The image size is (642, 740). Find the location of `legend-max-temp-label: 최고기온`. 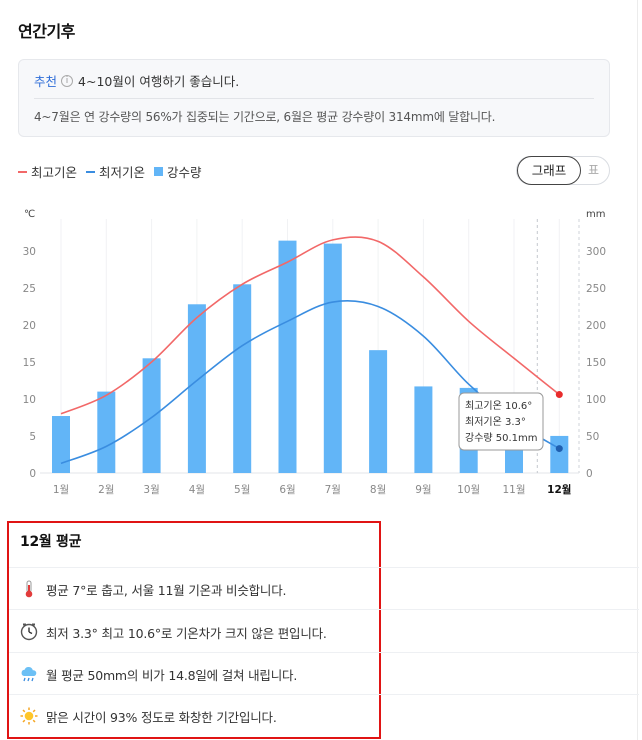

legend-max-temp-label: 최고기온 is located at coordinates (54, 172).